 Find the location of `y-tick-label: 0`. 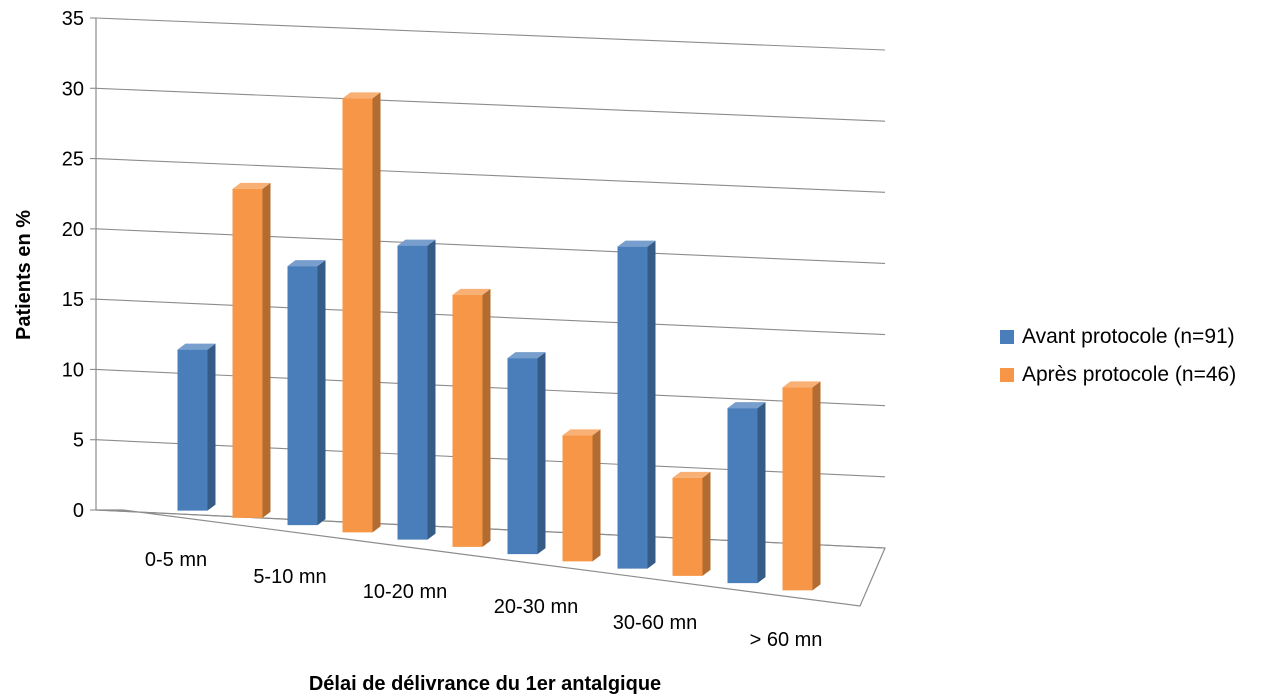

y-tick-label: 0 is located at coordinates (78, 511).